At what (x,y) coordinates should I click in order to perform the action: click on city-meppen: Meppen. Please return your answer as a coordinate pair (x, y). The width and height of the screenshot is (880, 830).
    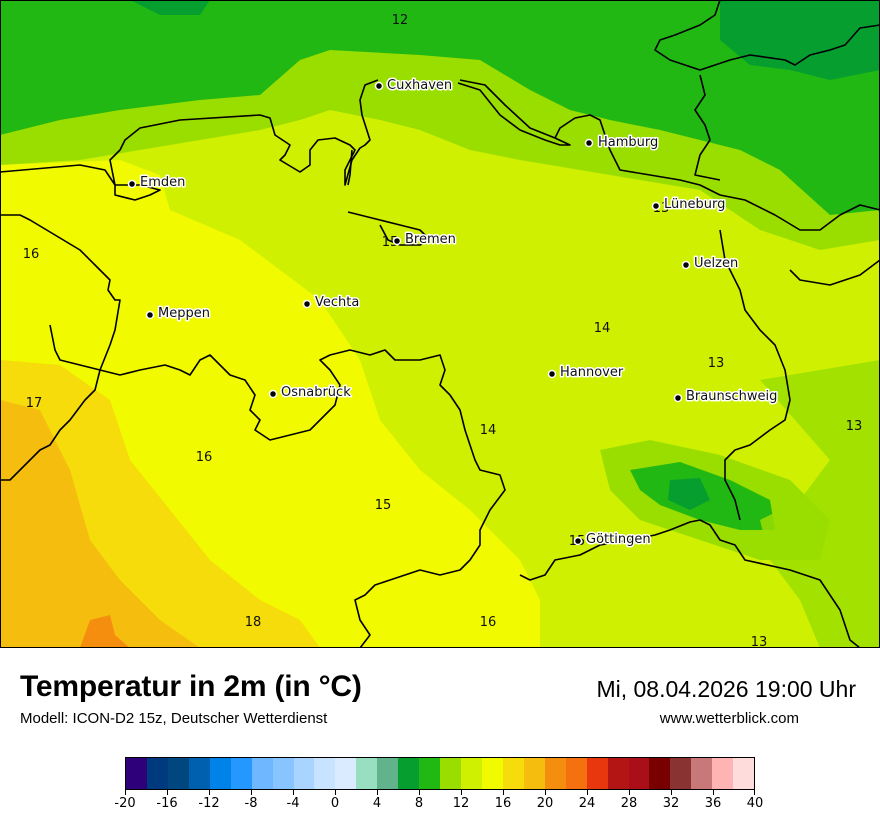
    Looking at the image, I should click on (178, 314).